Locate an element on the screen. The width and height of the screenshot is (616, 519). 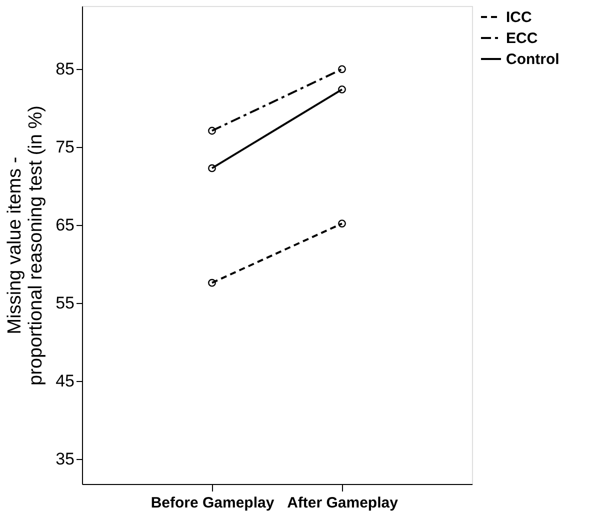
legend-label: Control is located at coordinates (533, 59).